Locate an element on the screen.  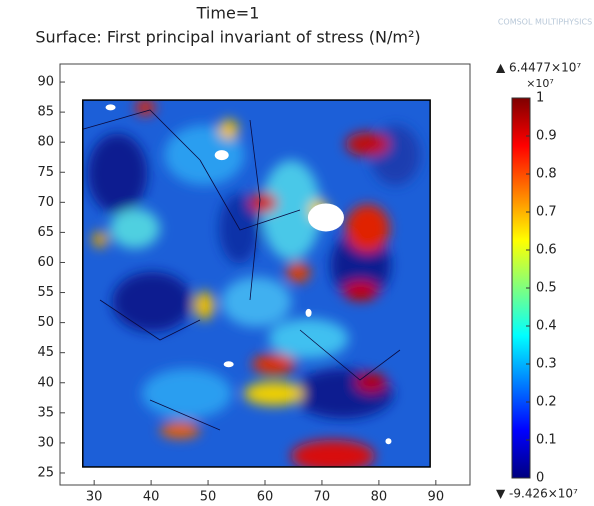
colorbar-tick-label: 0.8 is located at coordinates (546, 174).